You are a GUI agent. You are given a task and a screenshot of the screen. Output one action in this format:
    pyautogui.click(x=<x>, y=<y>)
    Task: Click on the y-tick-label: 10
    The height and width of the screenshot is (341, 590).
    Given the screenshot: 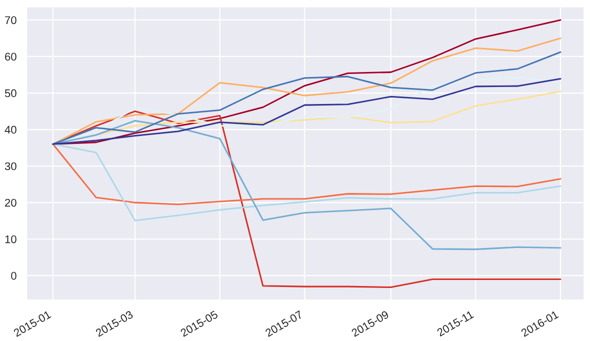 What is the action you would take?
    pyautogui.click(x=10, y=239)
    